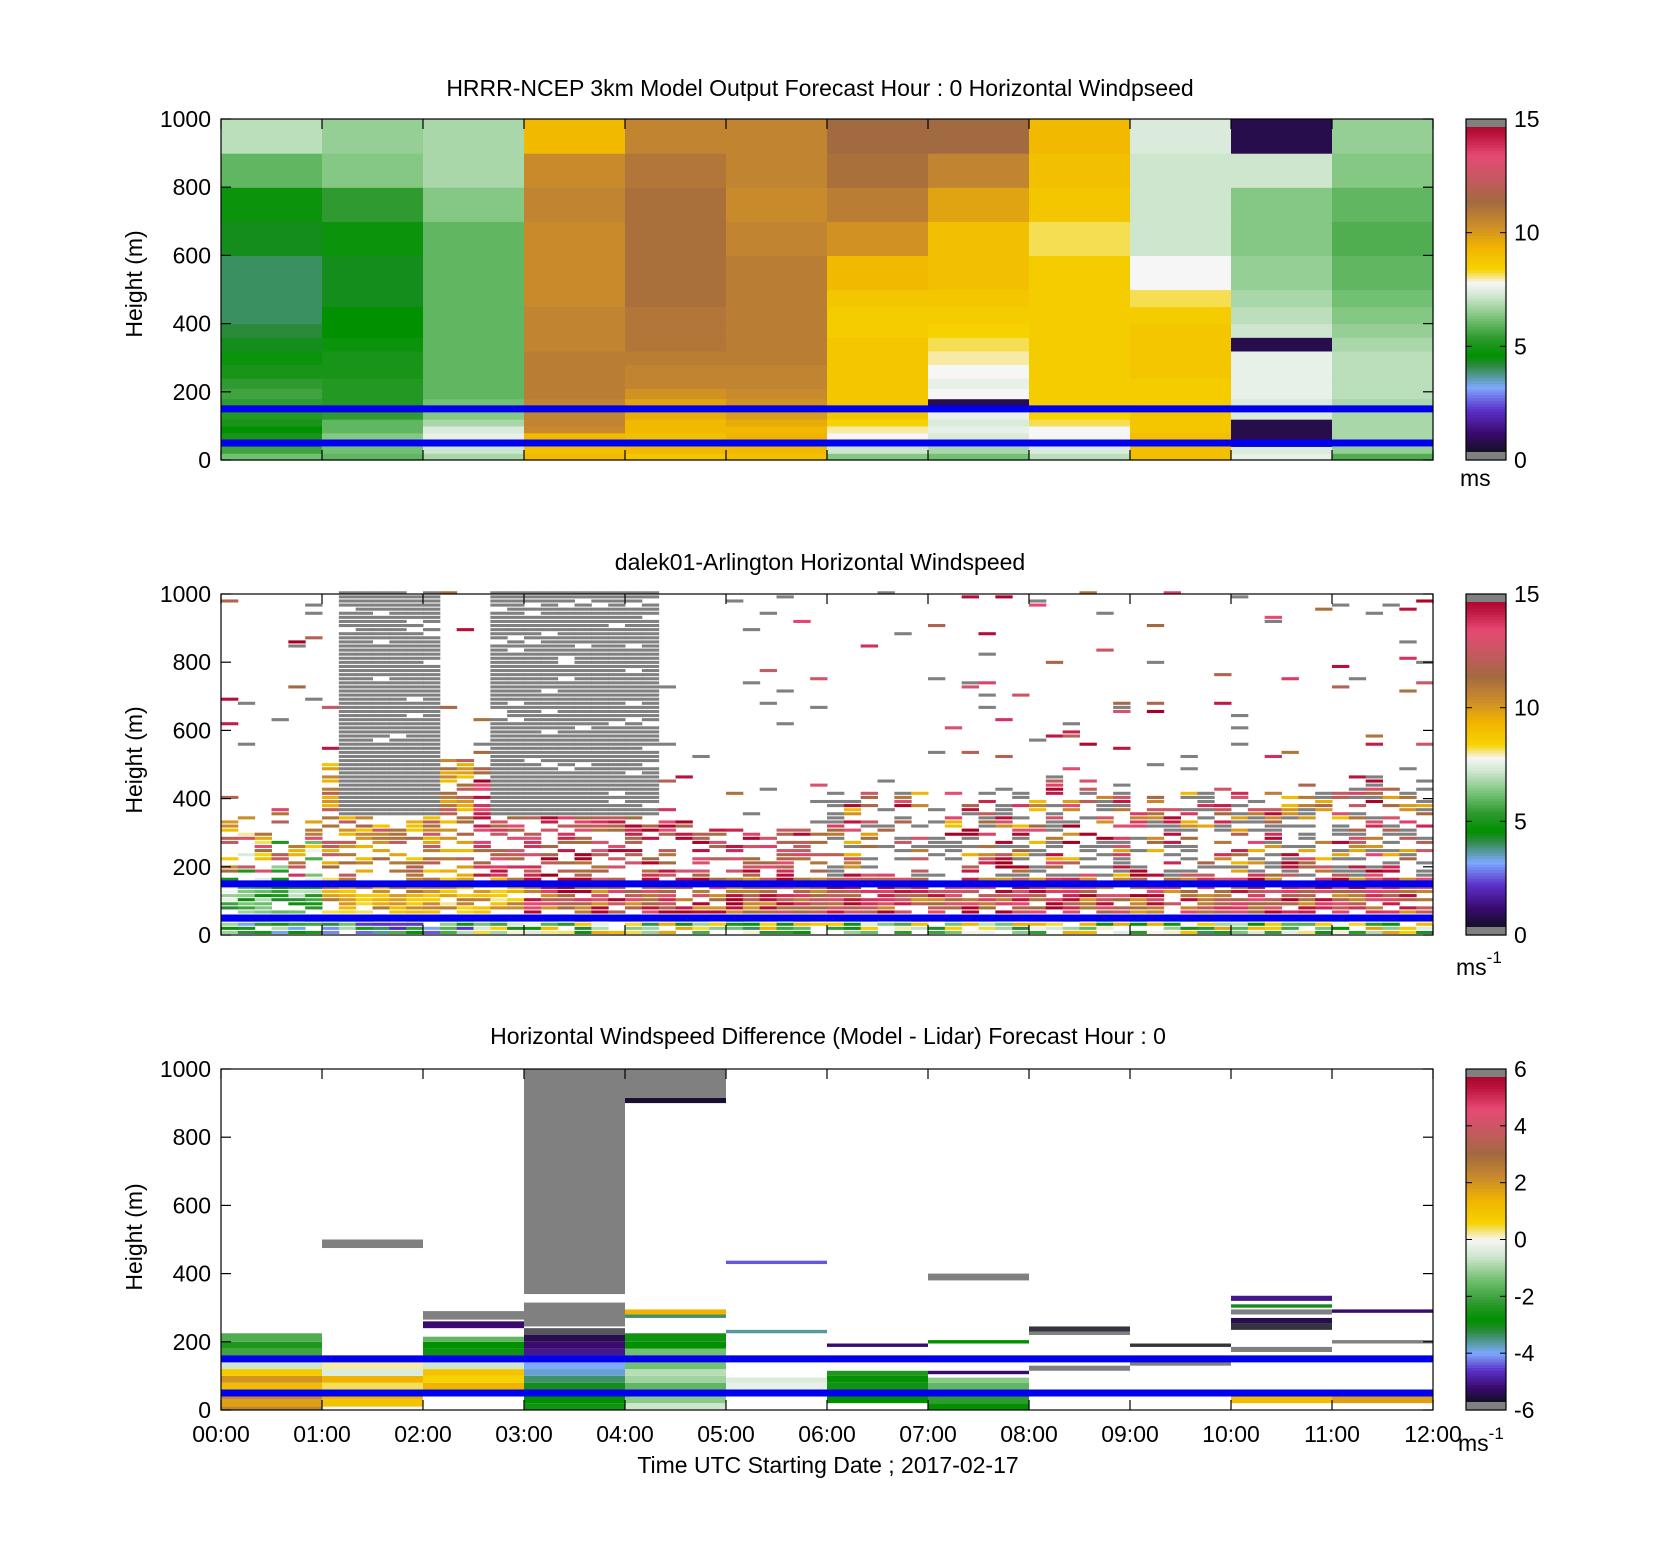 This screenshot has width=1680, height=1561. I want to click on x-tick-label: 08:00, so click(1029, 1434).